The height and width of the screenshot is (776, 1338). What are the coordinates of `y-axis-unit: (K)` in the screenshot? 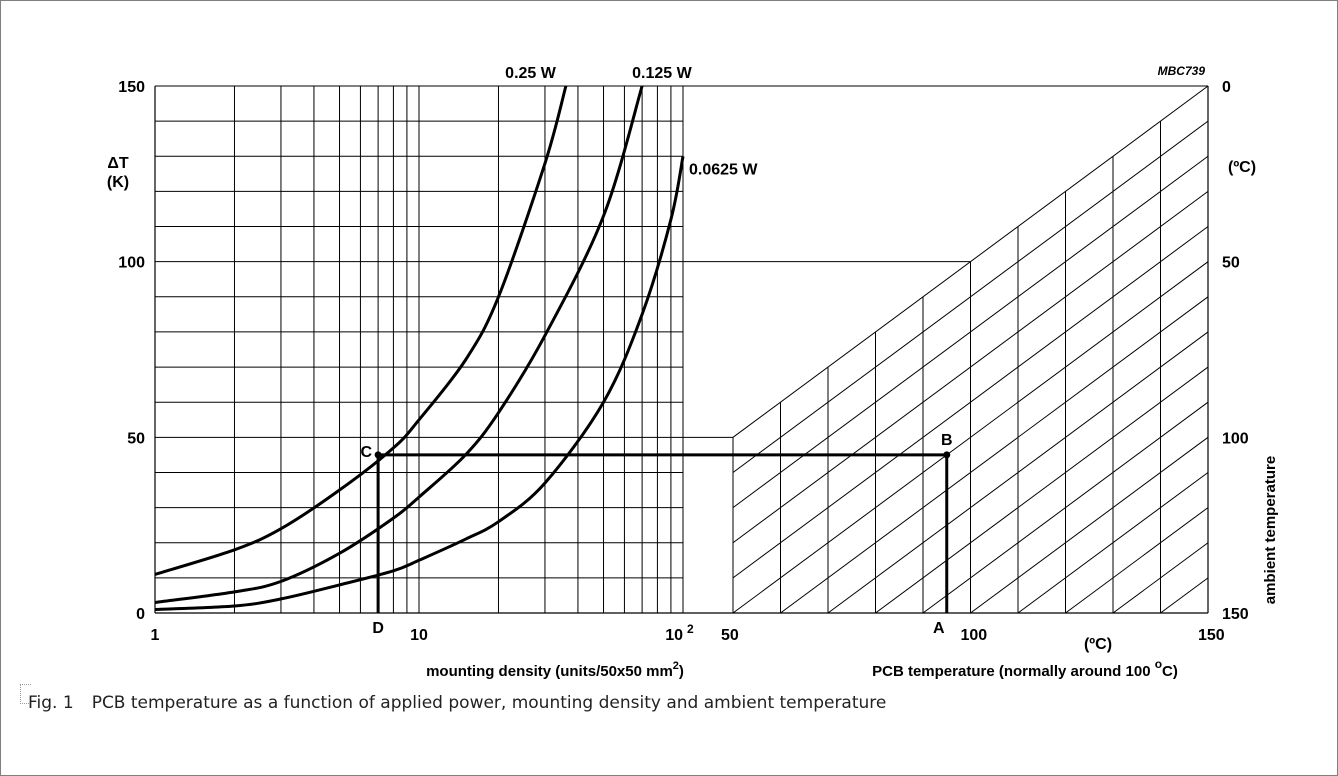 It's located at (118, 182).